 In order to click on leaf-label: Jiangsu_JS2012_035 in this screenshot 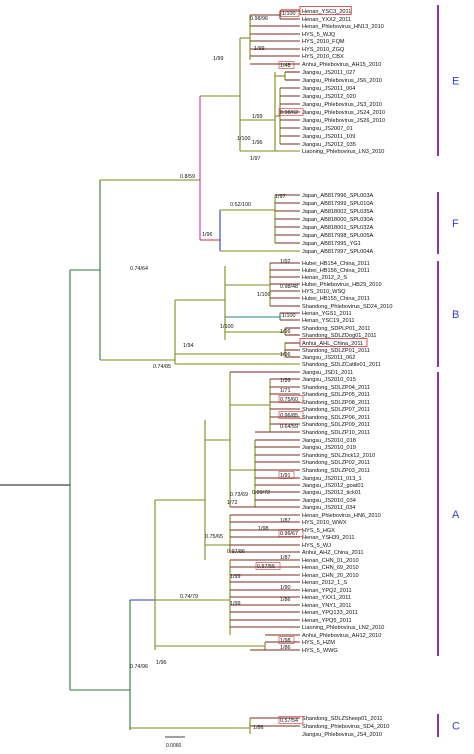, I will do `click(329, 145)`.